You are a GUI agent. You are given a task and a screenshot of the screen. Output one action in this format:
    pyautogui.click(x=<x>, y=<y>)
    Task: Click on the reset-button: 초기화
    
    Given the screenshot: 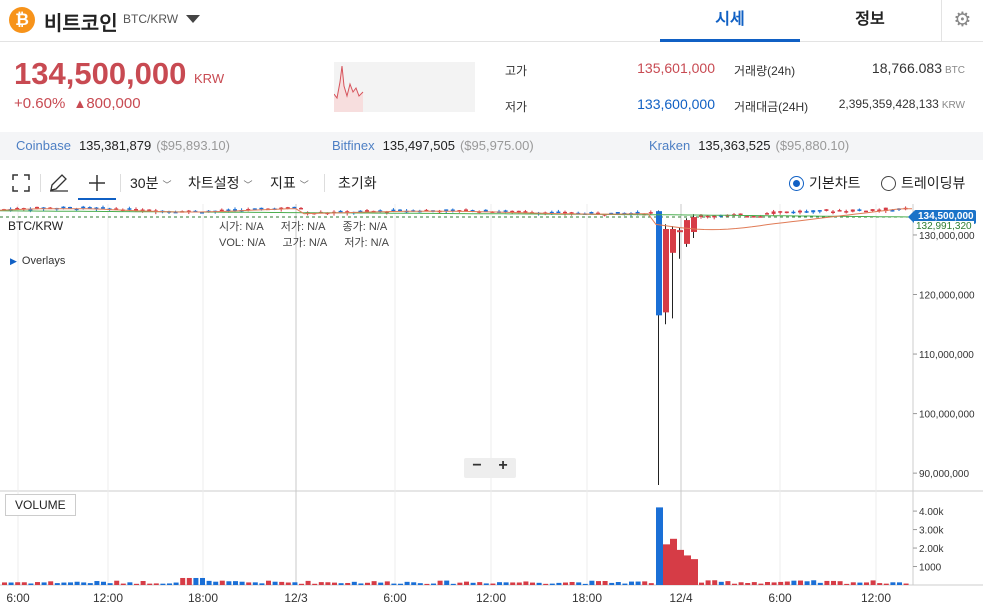 What is the action you would take?
    pyautogui.click(x=357, y=183)
    